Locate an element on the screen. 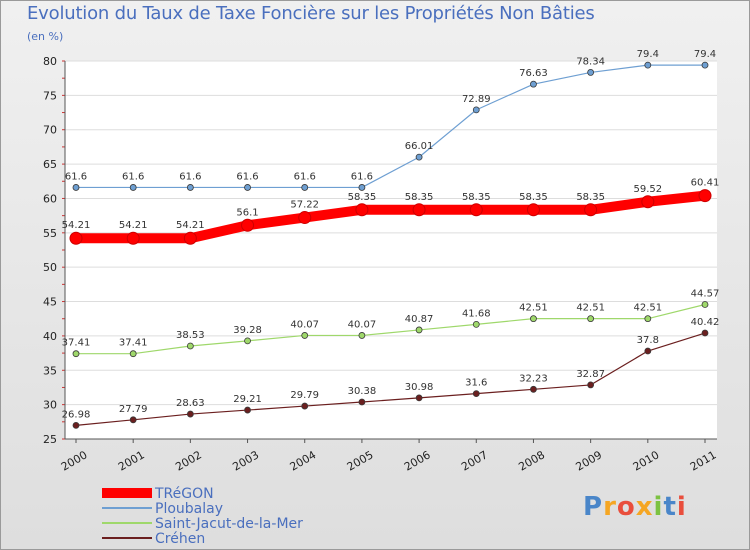 The height and width of the screenshot is (550, 750). data-label: 39.28 is located at coordinates (247, 330).